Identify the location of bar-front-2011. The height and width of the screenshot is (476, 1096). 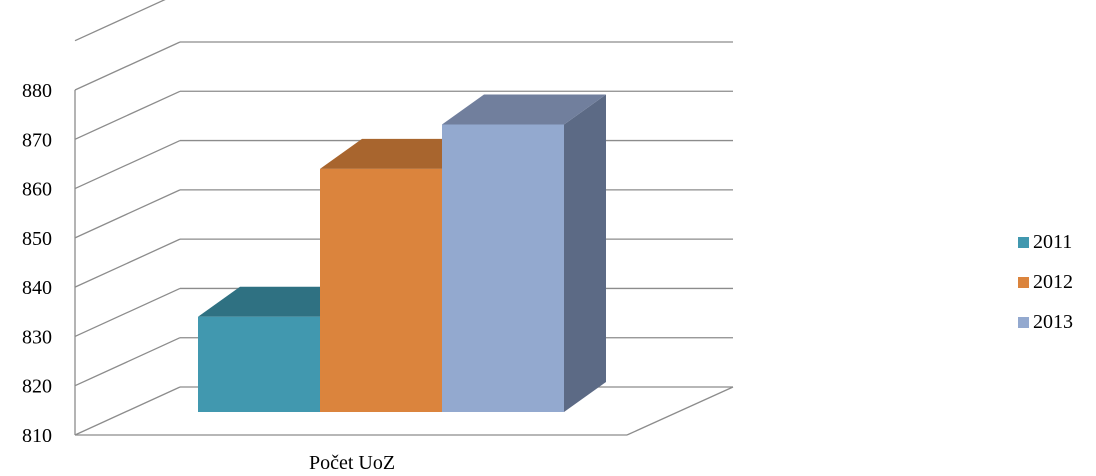
(259, 364).